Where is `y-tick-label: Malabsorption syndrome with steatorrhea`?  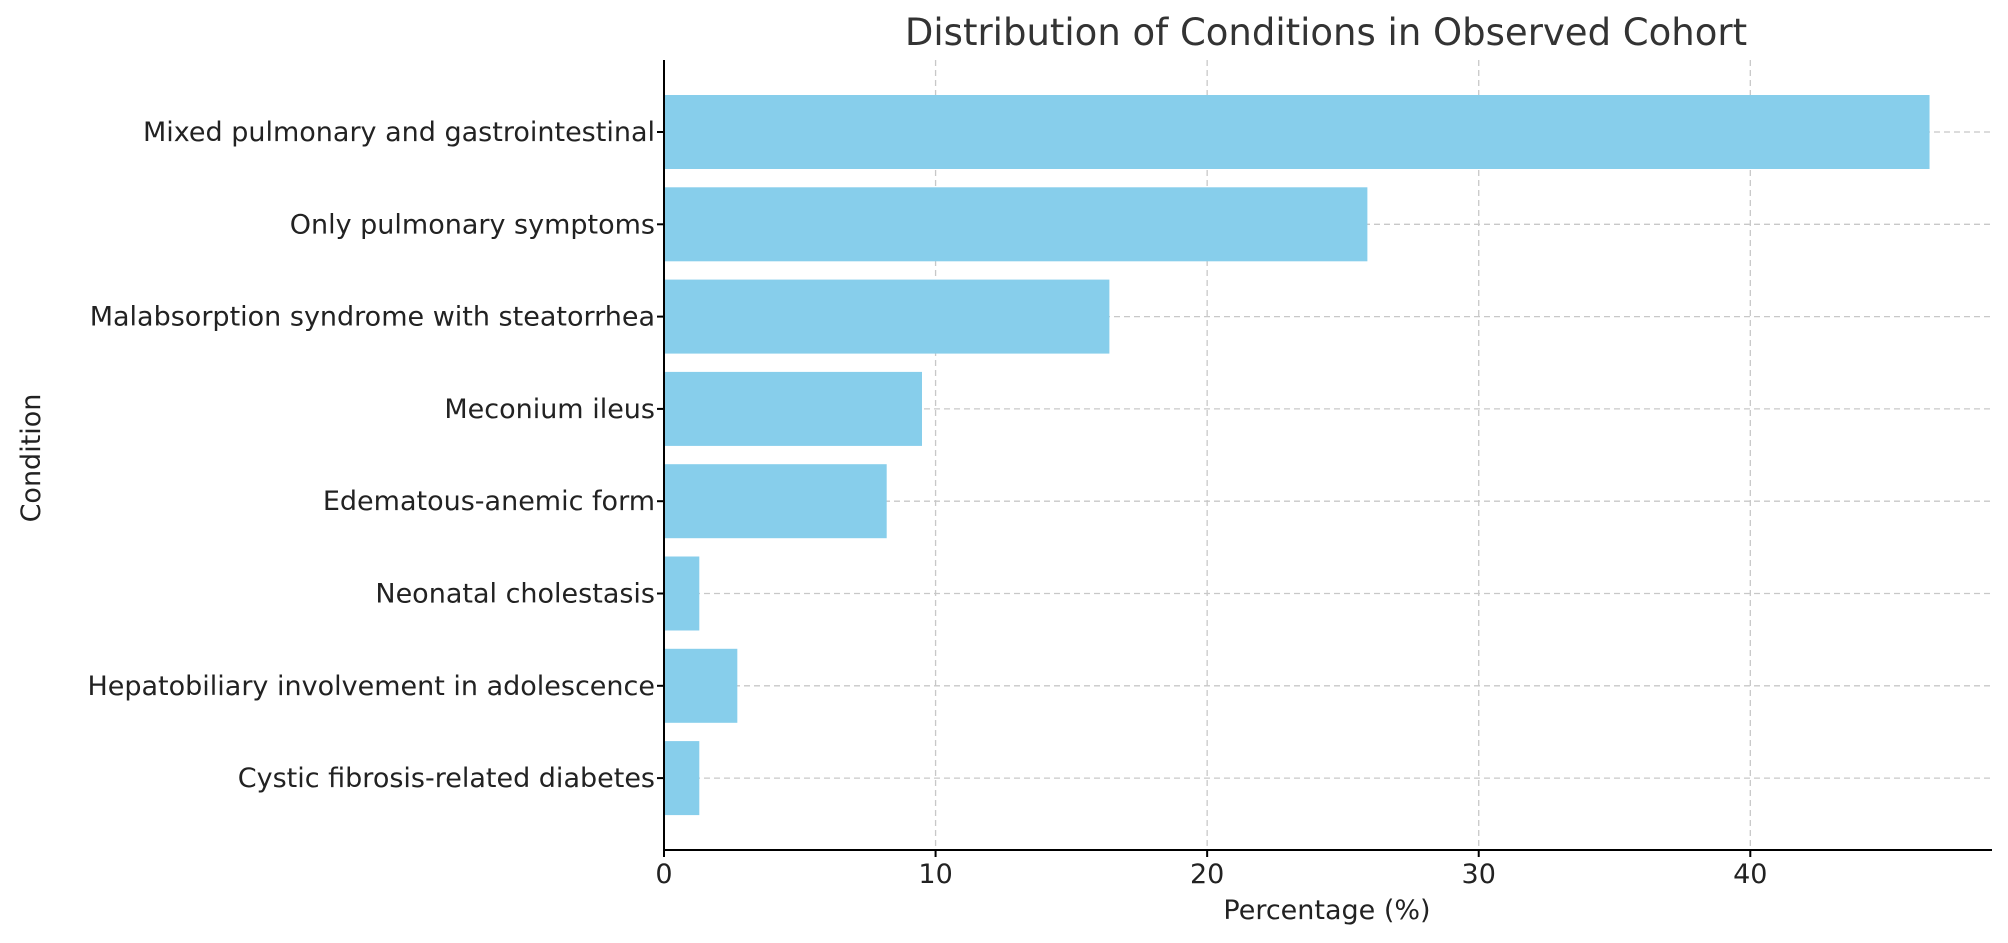
y-tick-label: Malabsorption syndrome with steatorrhea is located at coordinates (372, 317).